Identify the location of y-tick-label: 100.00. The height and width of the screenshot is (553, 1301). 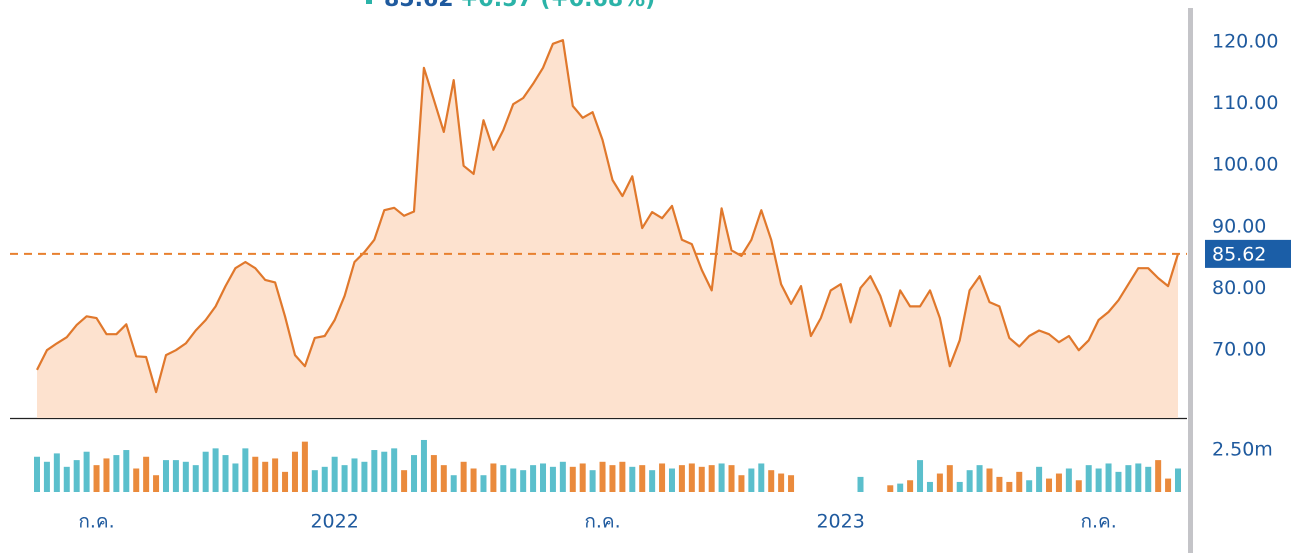
(1245, 165).